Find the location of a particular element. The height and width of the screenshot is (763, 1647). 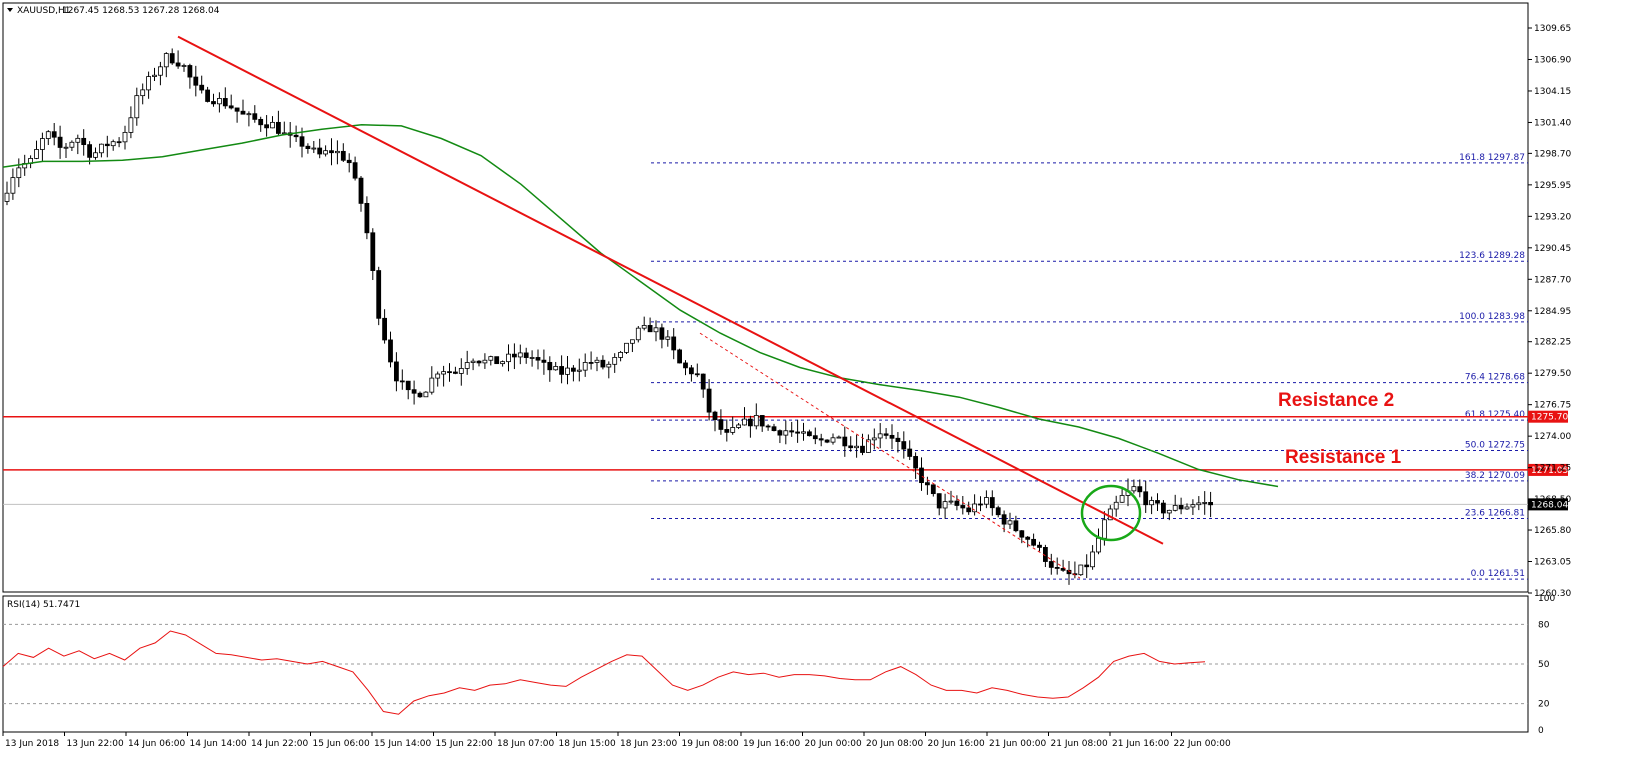

x-axis-tick-label: 21 Jun 16:00 is located at coordinates (1140, 744).